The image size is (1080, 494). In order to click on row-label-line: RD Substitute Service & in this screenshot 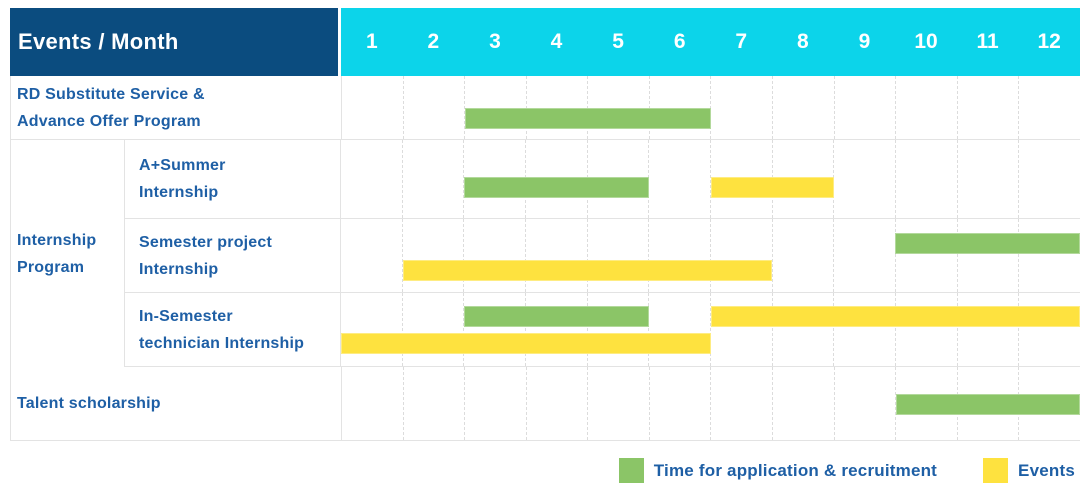, I will do `click(111, 94)`.